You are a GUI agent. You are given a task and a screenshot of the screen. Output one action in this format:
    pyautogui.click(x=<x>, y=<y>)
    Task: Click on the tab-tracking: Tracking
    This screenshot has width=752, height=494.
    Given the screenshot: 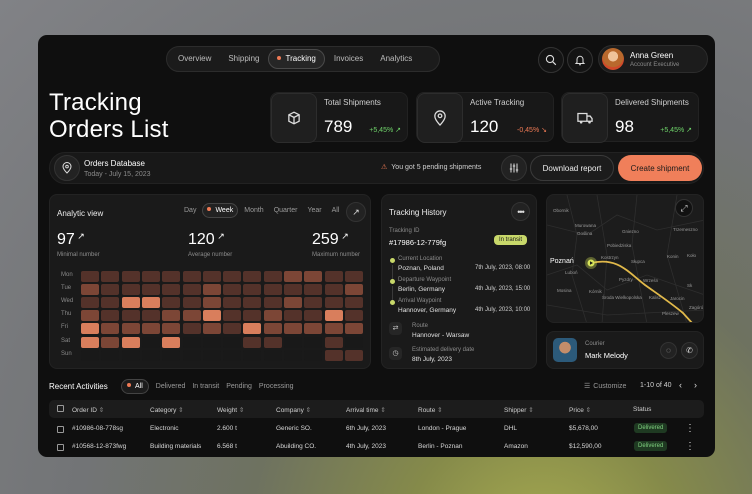 What is the action you would take?
    pyautogui.click(x=296, y=59)
    